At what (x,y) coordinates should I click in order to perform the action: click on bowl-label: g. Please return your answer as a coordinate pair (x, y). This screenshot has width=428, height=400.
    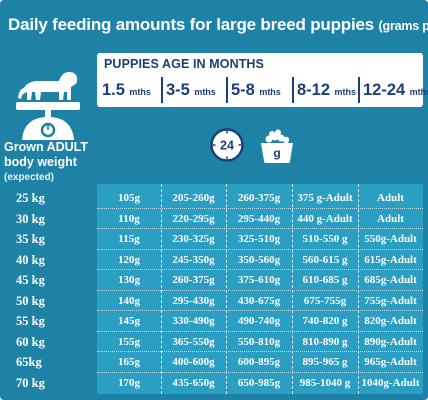
    Looking at the image, I should click on (276, 153).